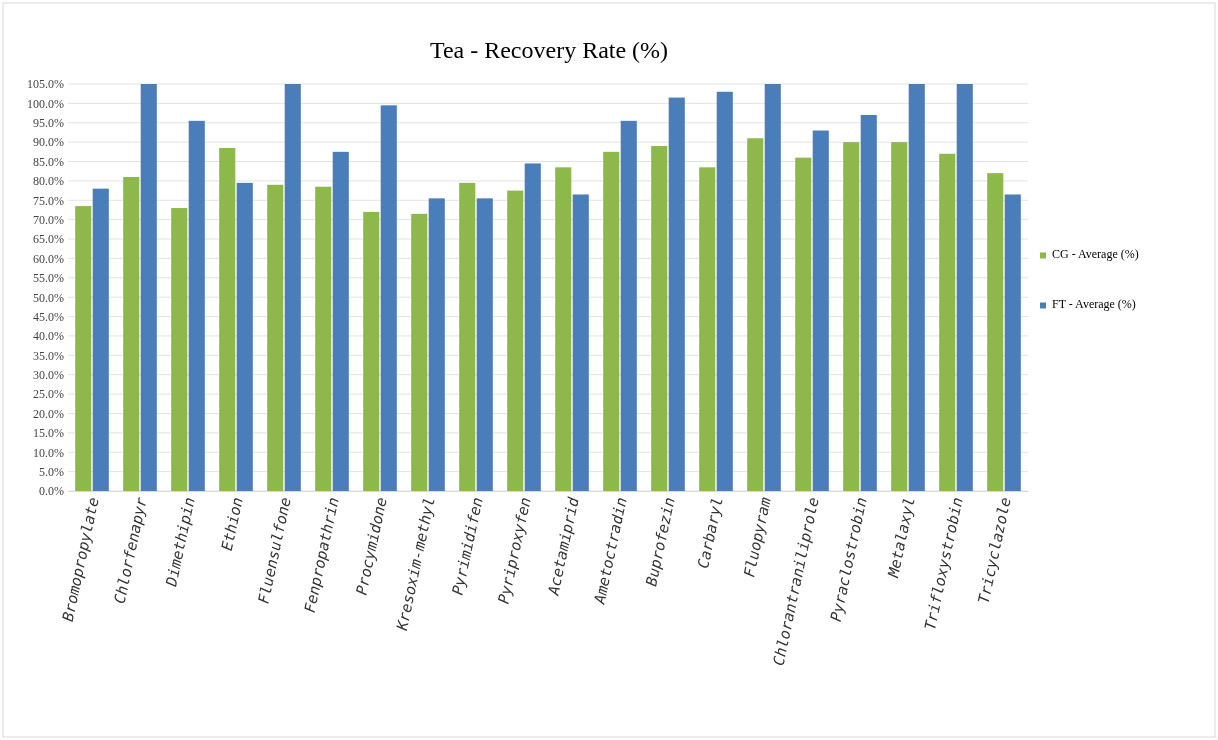  I want to click on y-tick-label: 45.0%, so click(48, 316).